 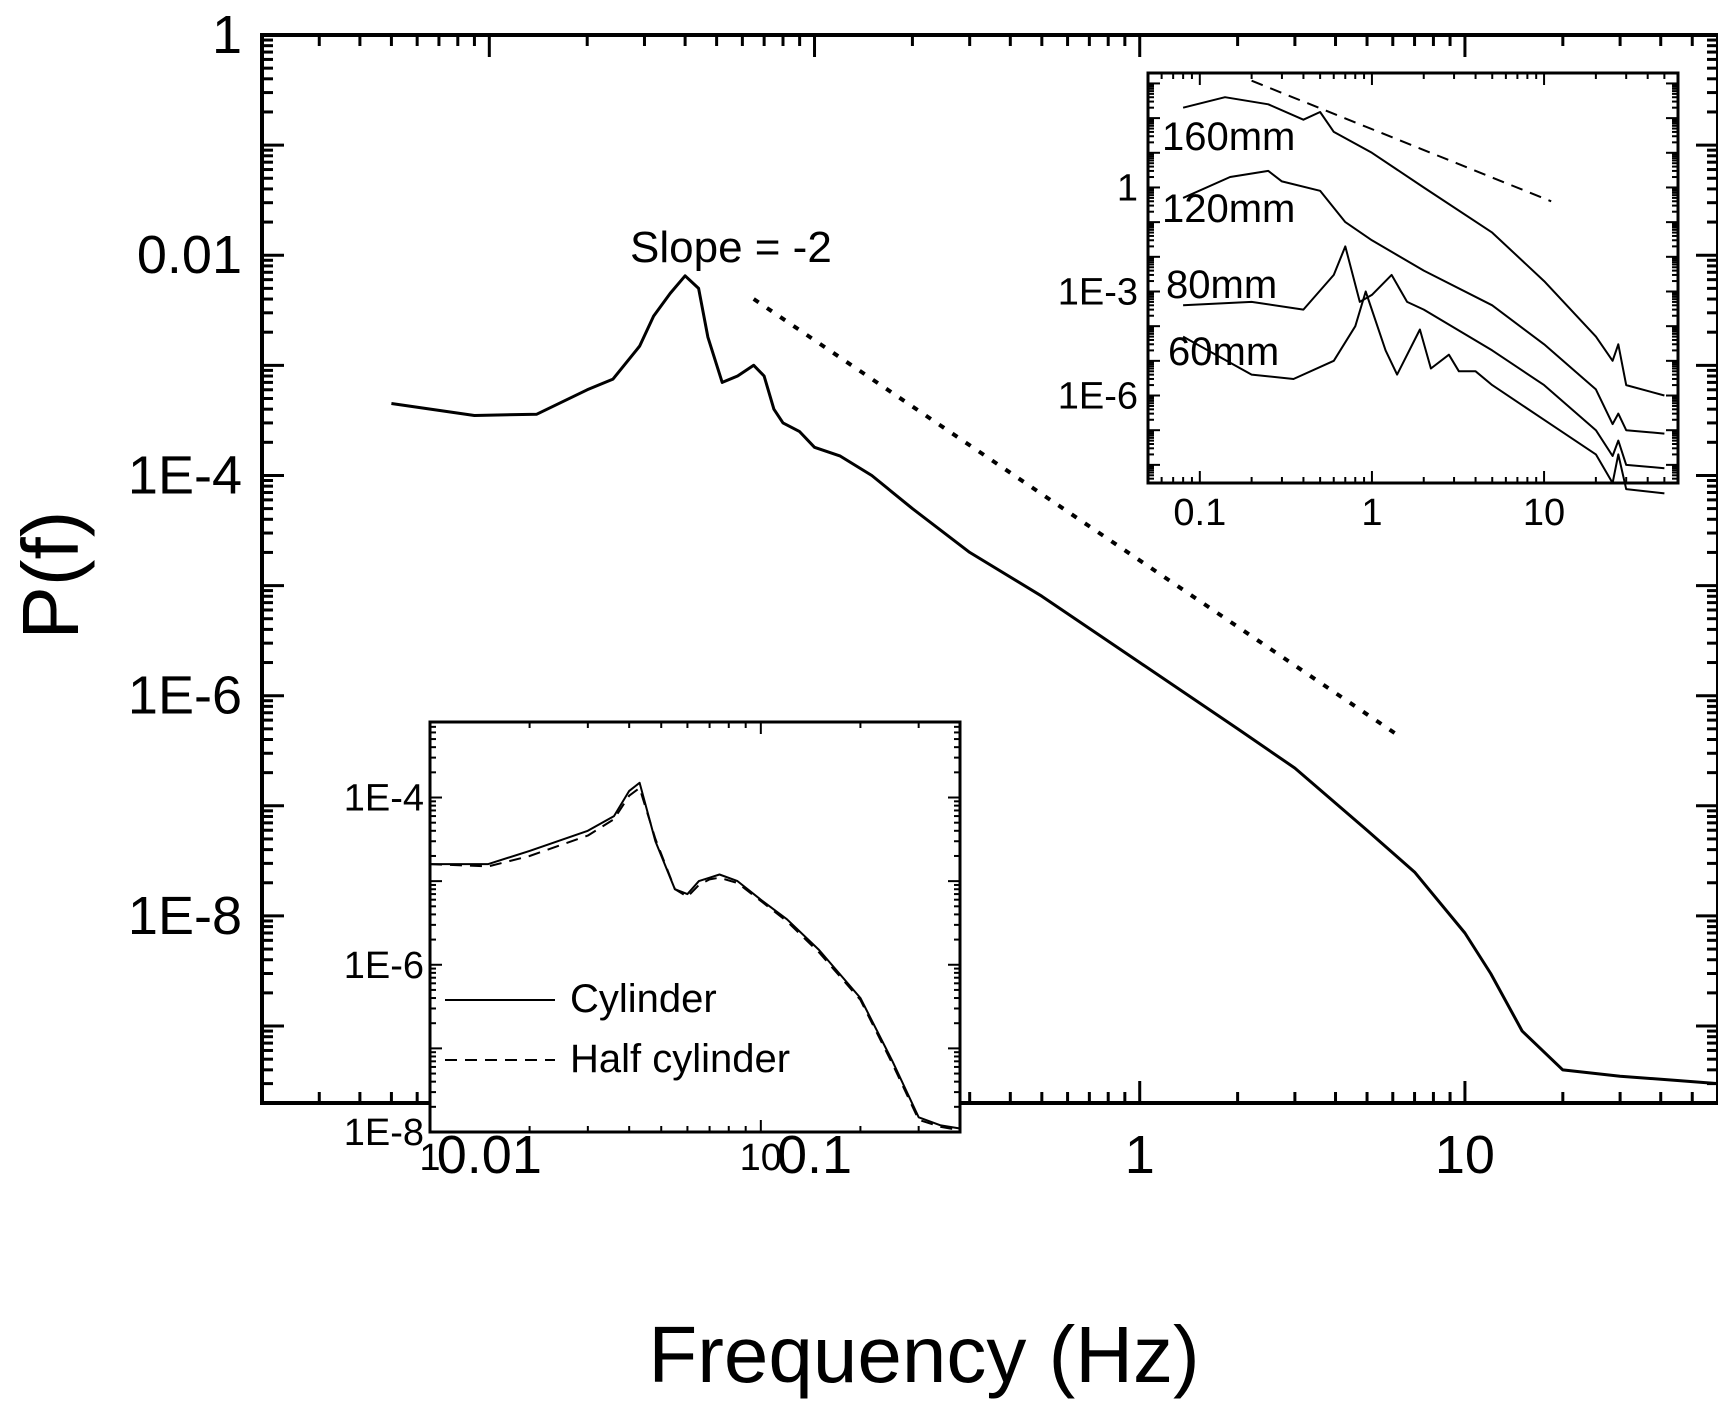 What do you see at coordinates (617, 1029) in the screenshot?
I see `inset-bottom-legend: Cylinder Half cylinder` at bounding box center [617, 1029].